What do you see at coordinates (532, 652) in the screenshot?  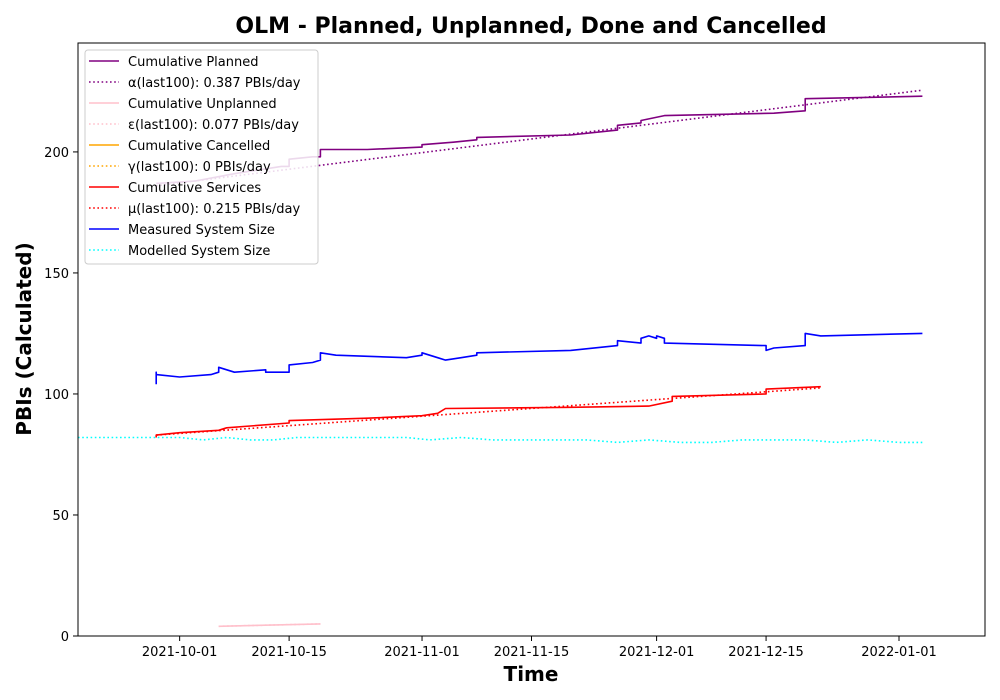 I see `x-tick-label: 2021-11-15` at bounding box center [532, 652].